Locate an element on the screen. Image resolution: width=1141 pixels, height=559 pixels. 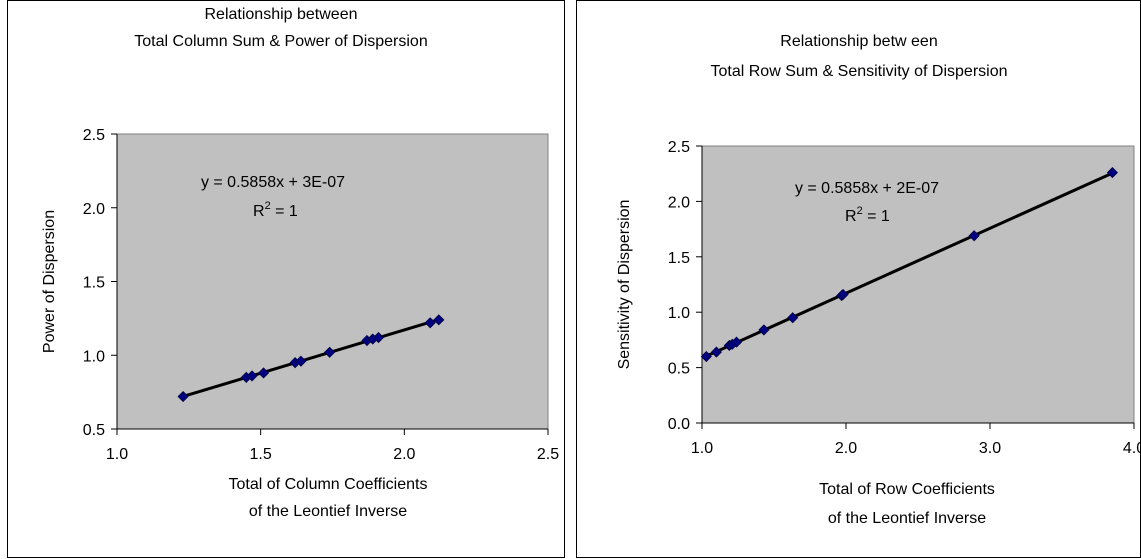
chart-title-line: Relationship betw een is located at coordinates (858, 41).